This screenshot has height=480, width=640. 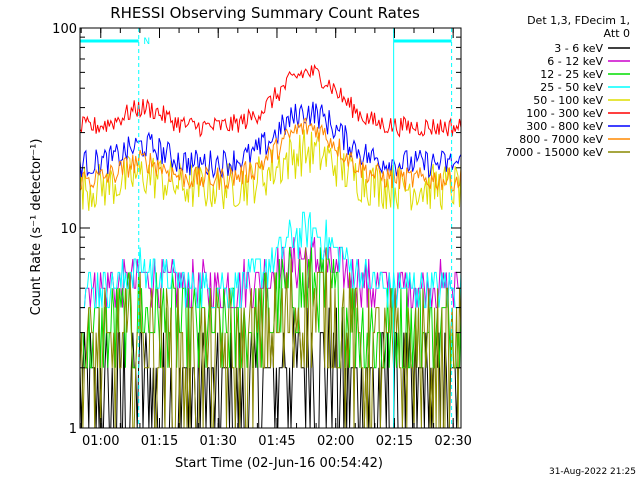 I want to click on y-tick-label-0: 1, so click(x=73, y=429).